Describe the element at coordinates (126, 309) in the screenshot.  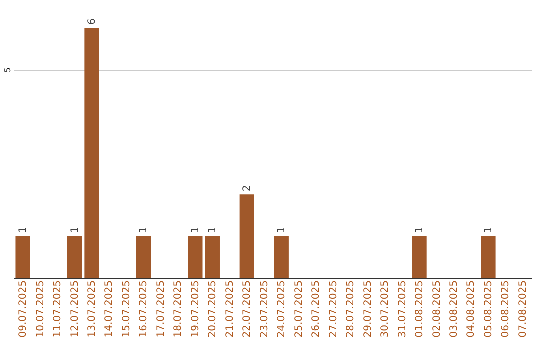
I see `x-tick-label: 15.07.2025` at that location.